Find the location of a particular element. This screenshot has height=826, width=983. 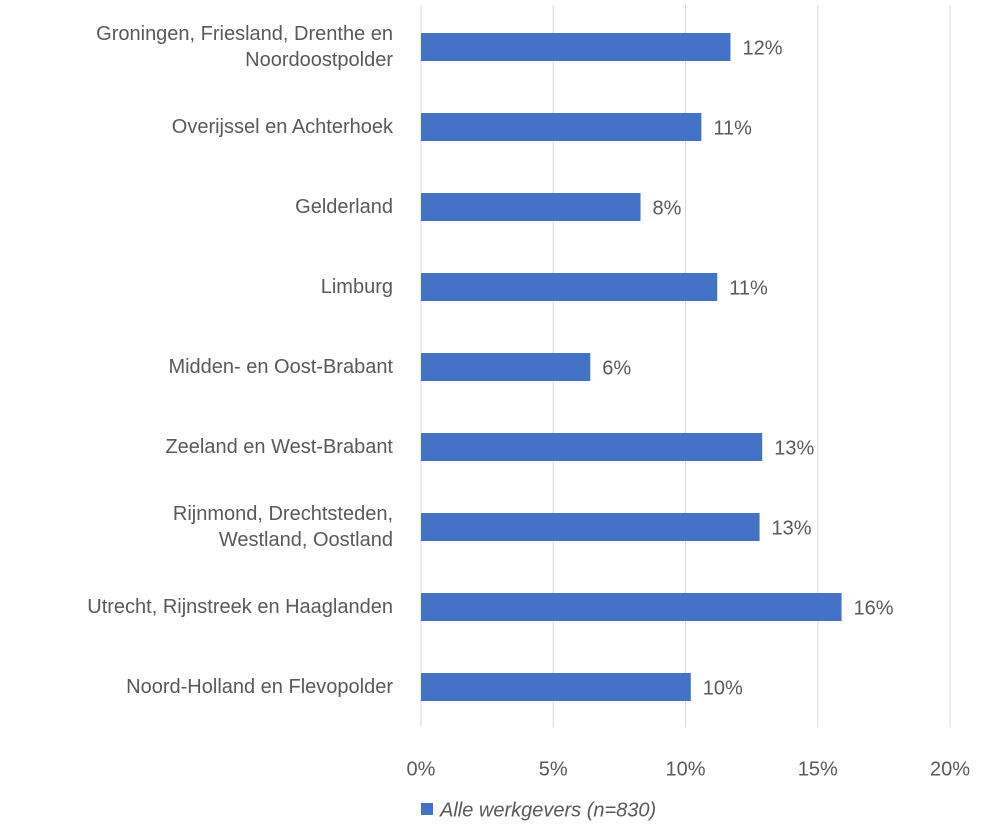

y-tick-label: Overijssel en Achterhoek is located at coordinates (282, 127).